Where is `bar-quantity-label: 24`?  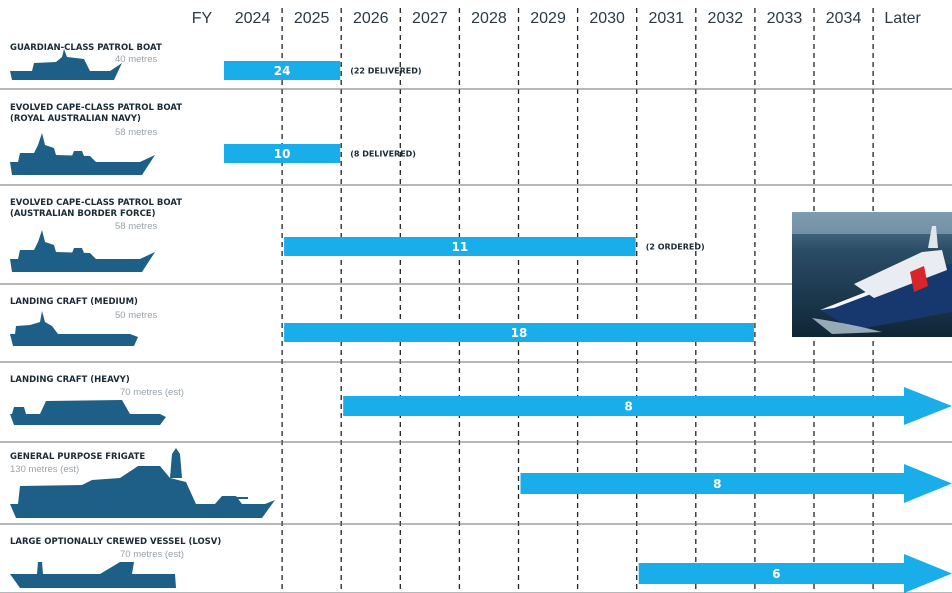 bar-quantity-label: 24 is located at coordinates (282, 71).